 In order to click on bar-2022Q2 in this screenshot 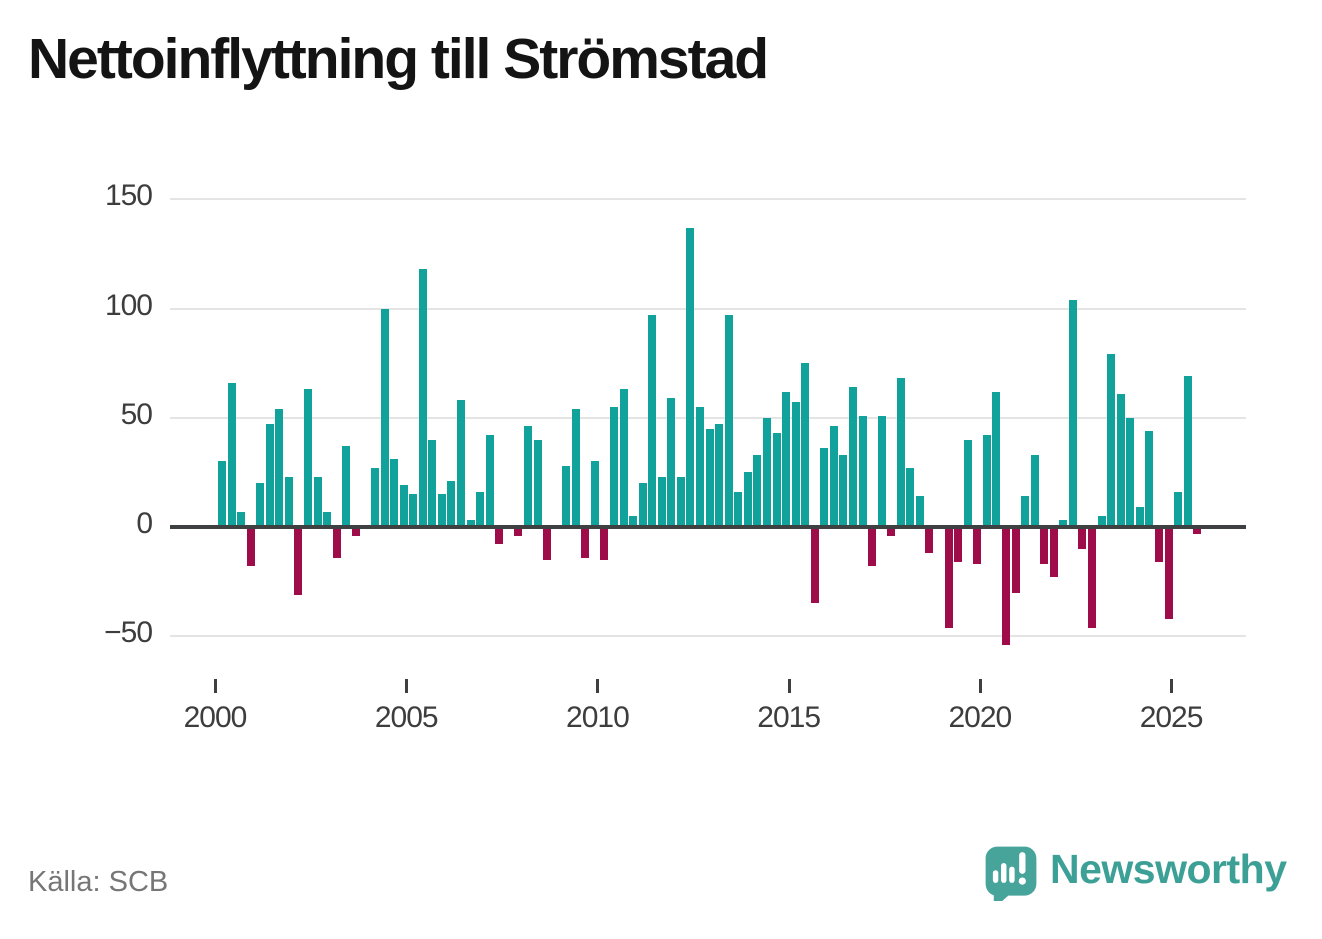, I will do `click(1072, 413)`.